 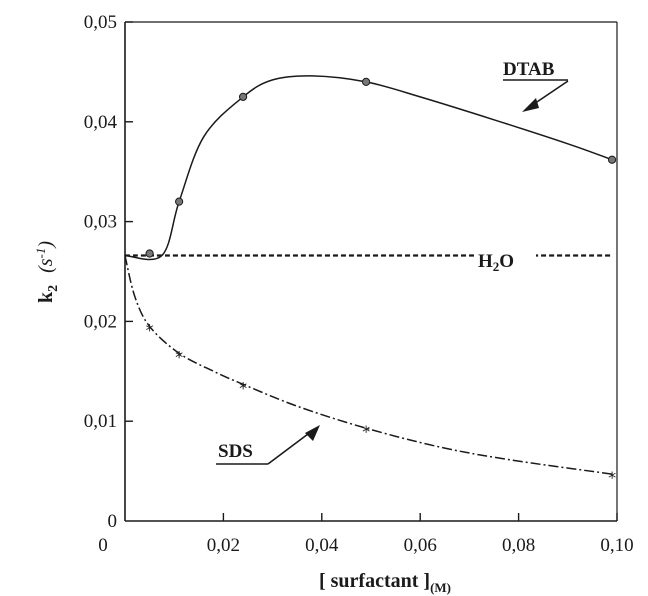 What do you see at coordinates (223, 545) in the screenshot?
I see `x-tick-label: 0,02` at bounding box center [223, 545].